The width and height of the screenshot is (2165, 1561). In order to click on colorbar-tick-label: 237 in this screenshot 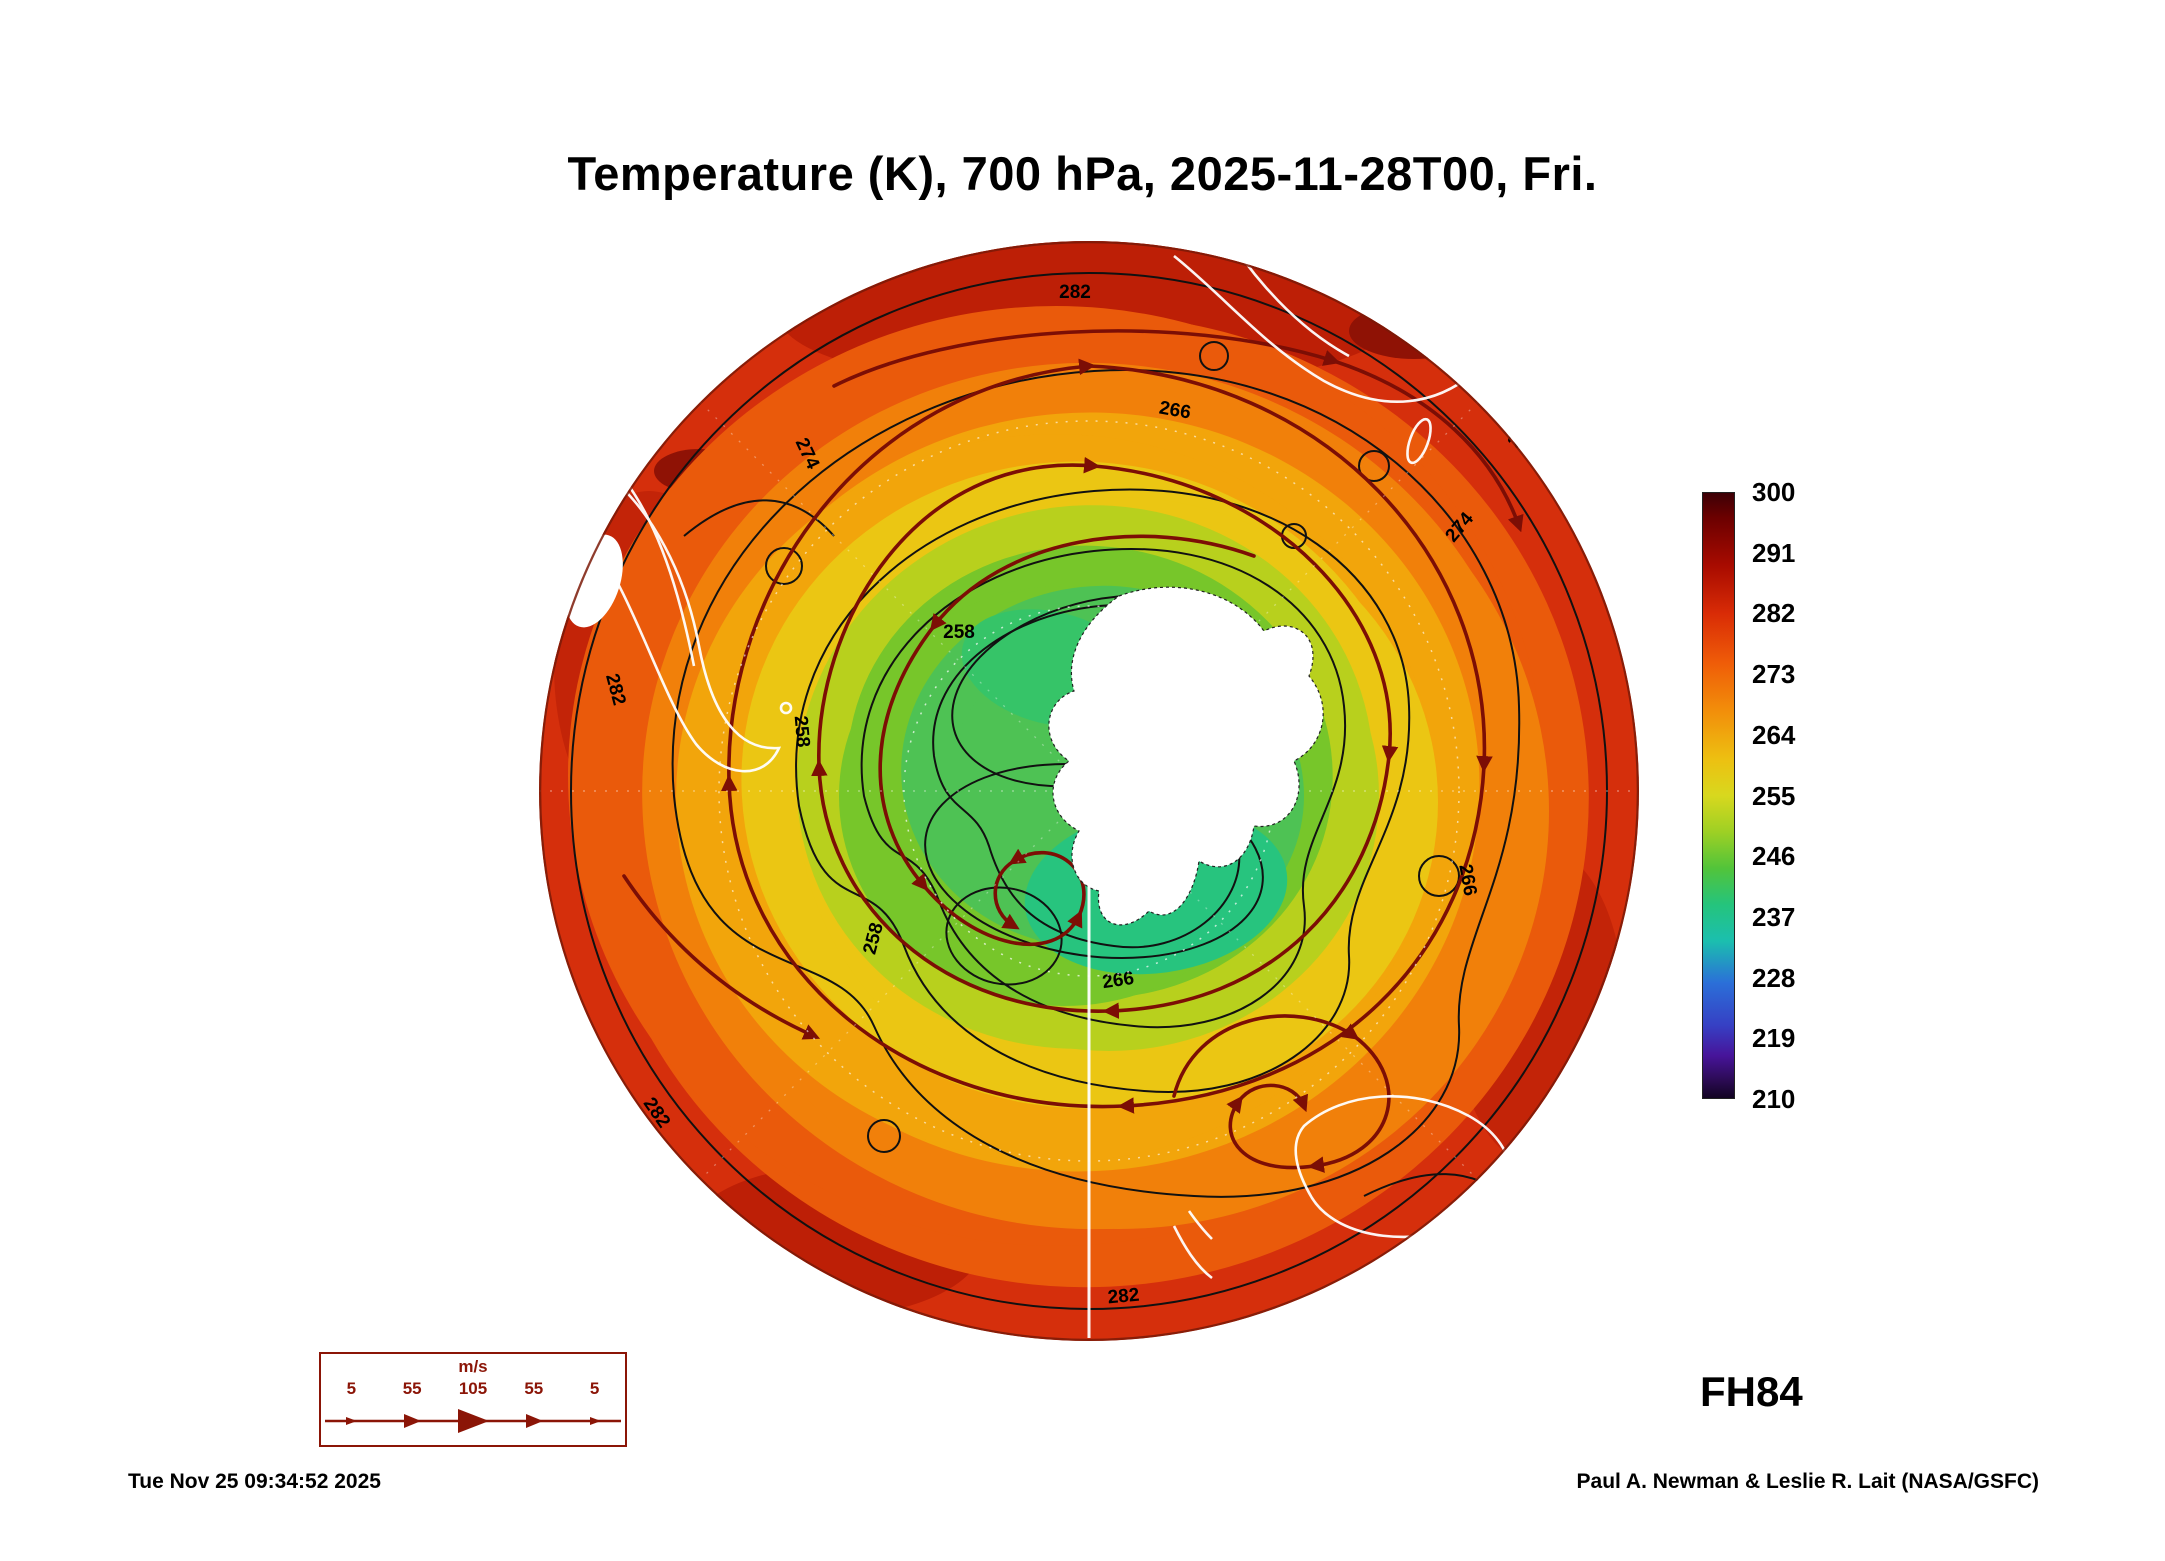, I will do `click(1774, 917)`.